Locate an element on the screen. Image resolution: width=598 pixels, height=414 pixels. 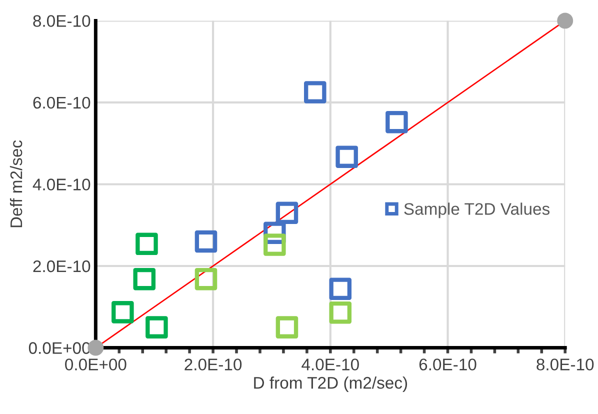
y-tick-label: 4.0E-10 is located at coordinates (61, 184).